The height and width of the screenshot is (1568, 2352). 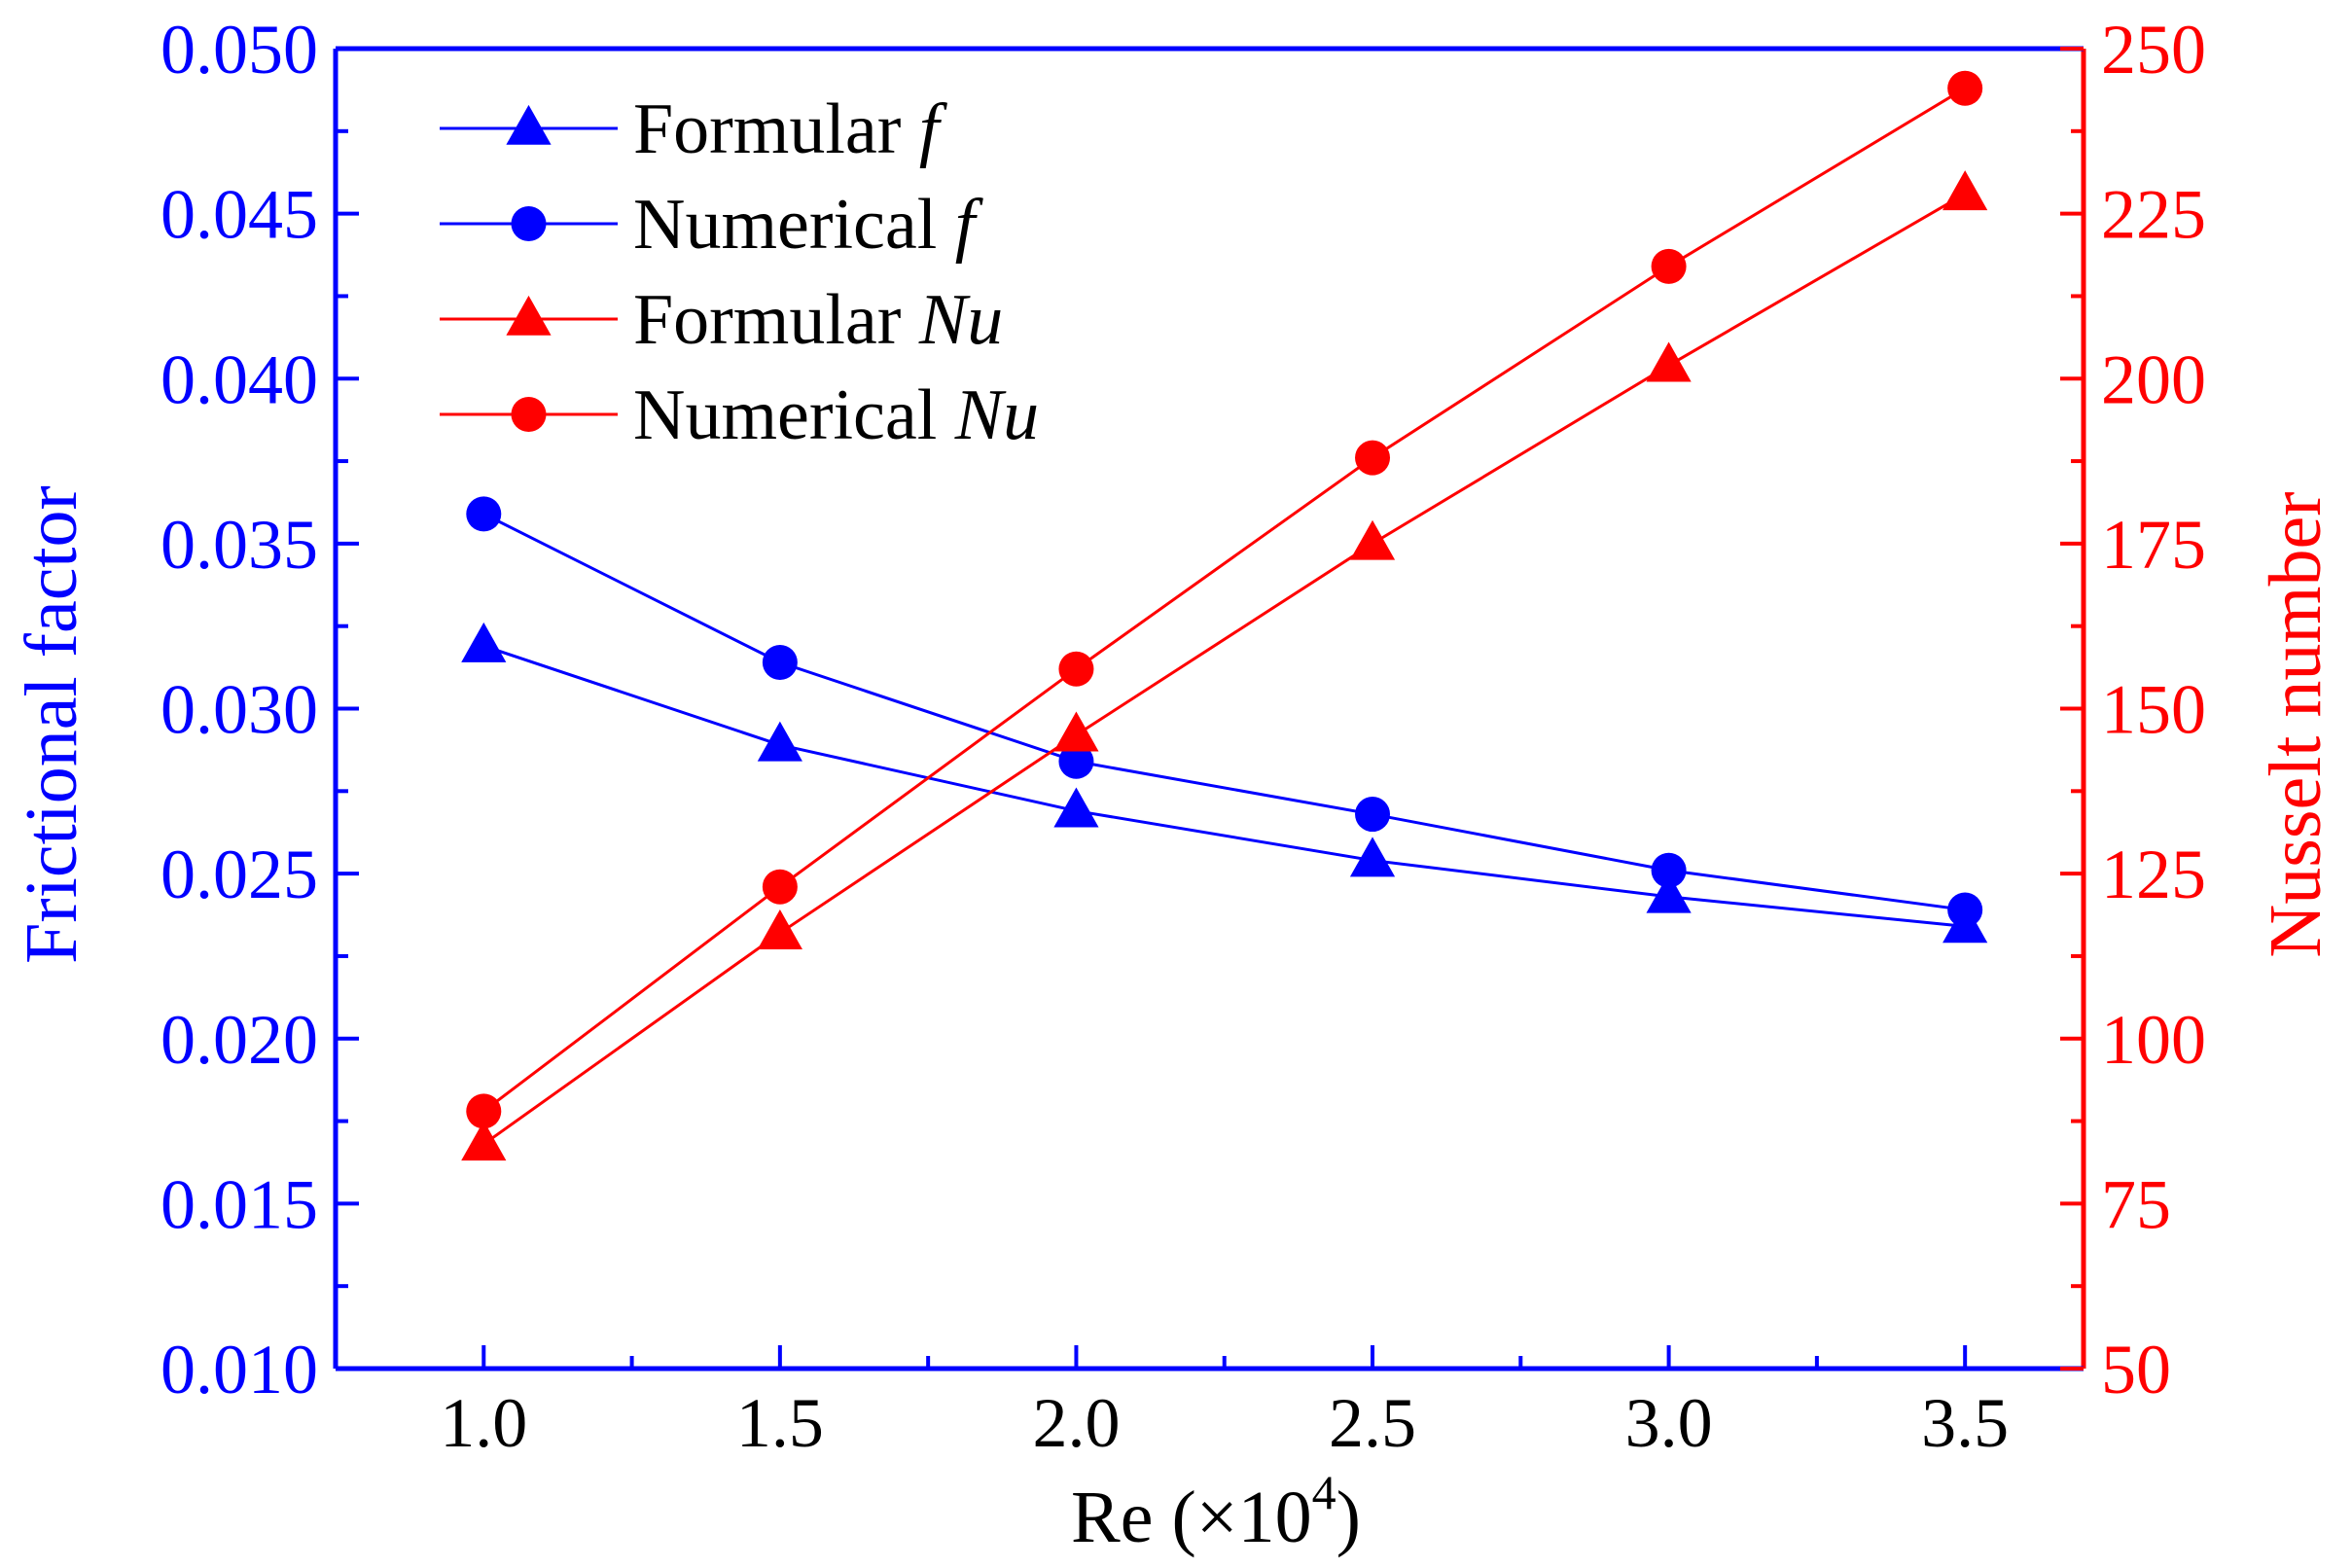 I want to click on left-tick-label: 0.045, so click(x=239, y=215).